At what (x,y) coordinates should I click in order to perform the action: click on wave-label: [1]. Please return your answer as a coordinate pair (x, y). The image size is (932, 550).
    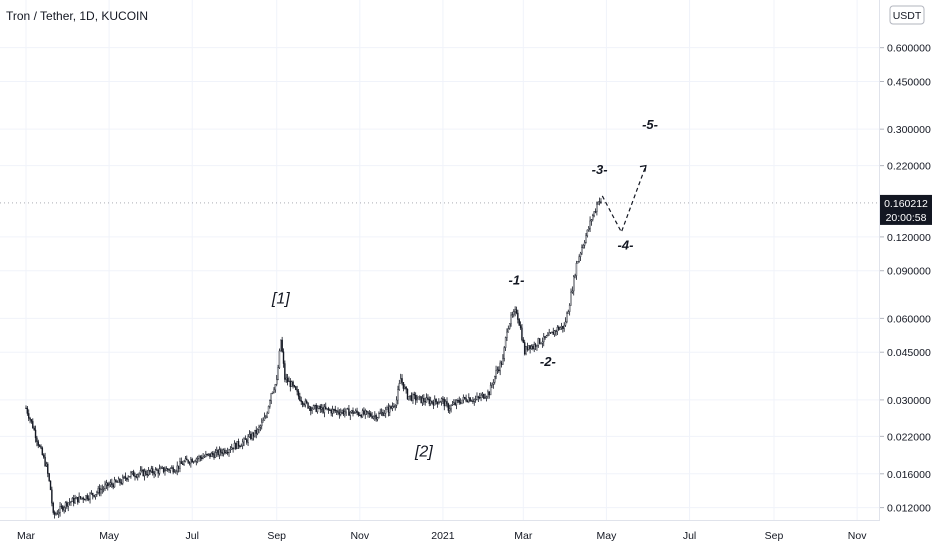
    Looking at the image, I should click on (280, 299).